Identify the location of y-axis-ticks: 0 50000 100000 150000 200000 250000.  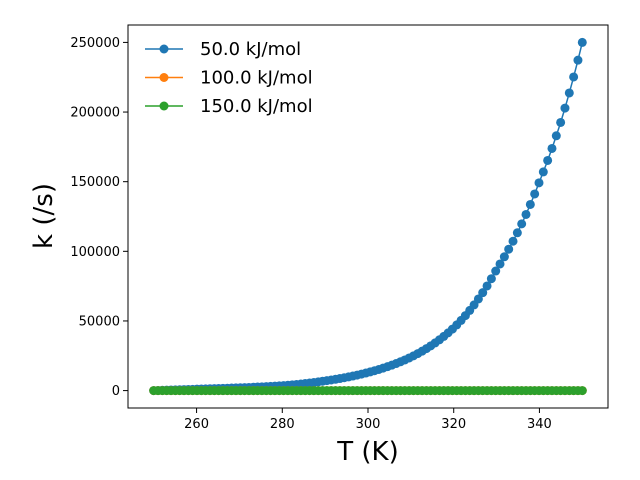
(99, 217).